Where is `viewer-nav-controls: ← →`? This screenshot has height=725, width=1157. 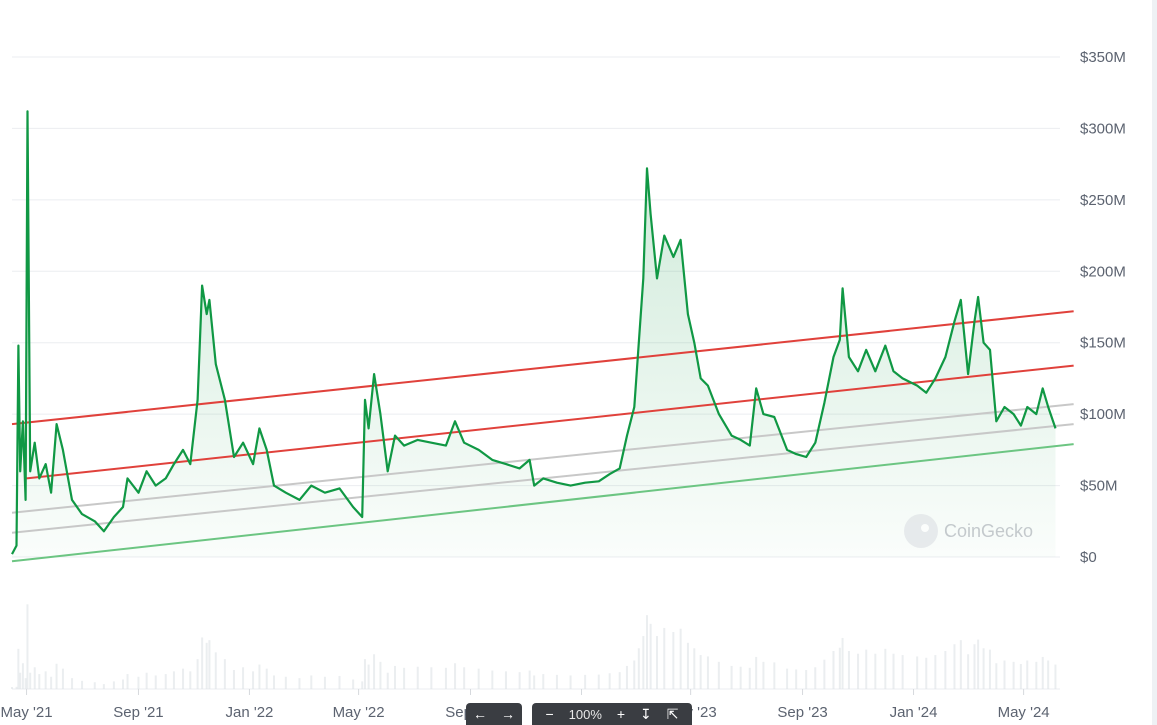 viewer-nav-controls: ← → is located at coordinates (494, 714).